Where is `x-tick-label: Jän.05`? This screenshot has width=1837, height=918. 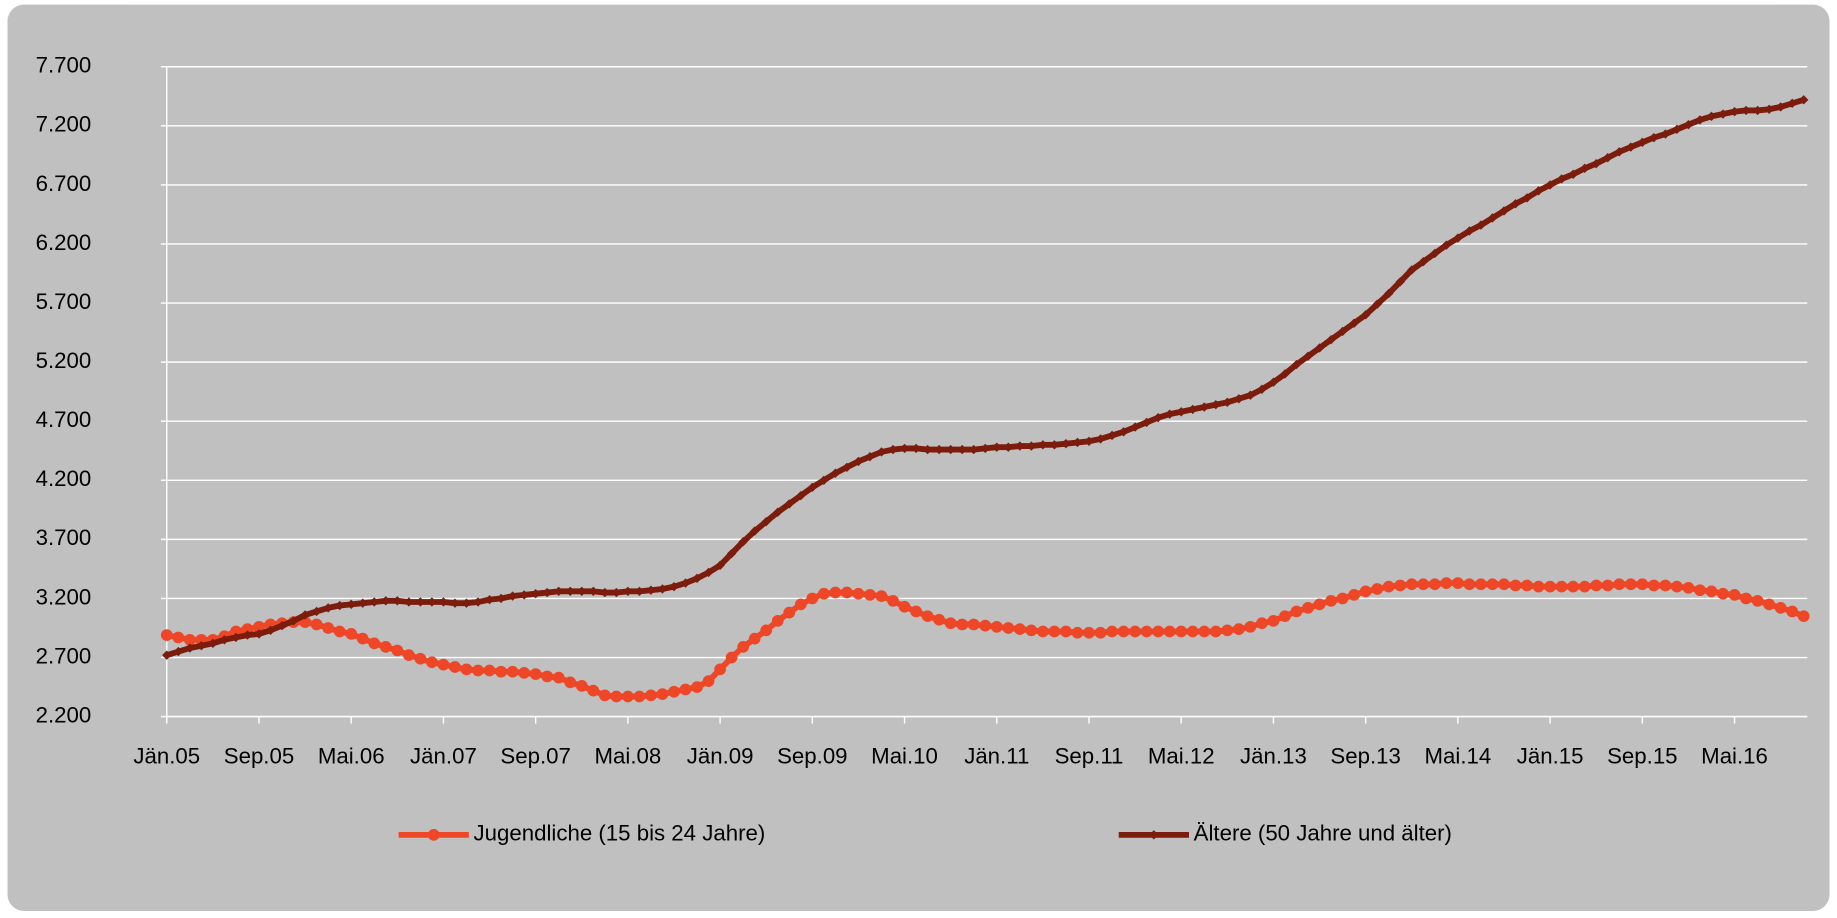
x-tick-label: Jän.05 is located at coordinates (166, 755).